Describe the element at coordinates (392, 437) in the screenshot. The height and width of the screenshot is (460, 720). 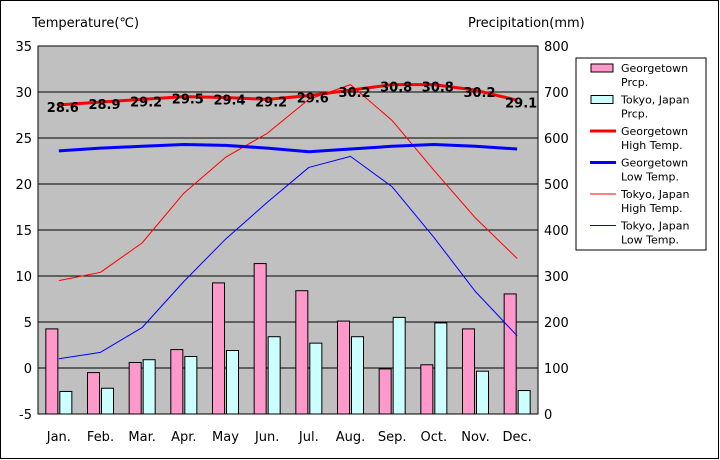
I see `x-tick-label: Sep.` at that location.